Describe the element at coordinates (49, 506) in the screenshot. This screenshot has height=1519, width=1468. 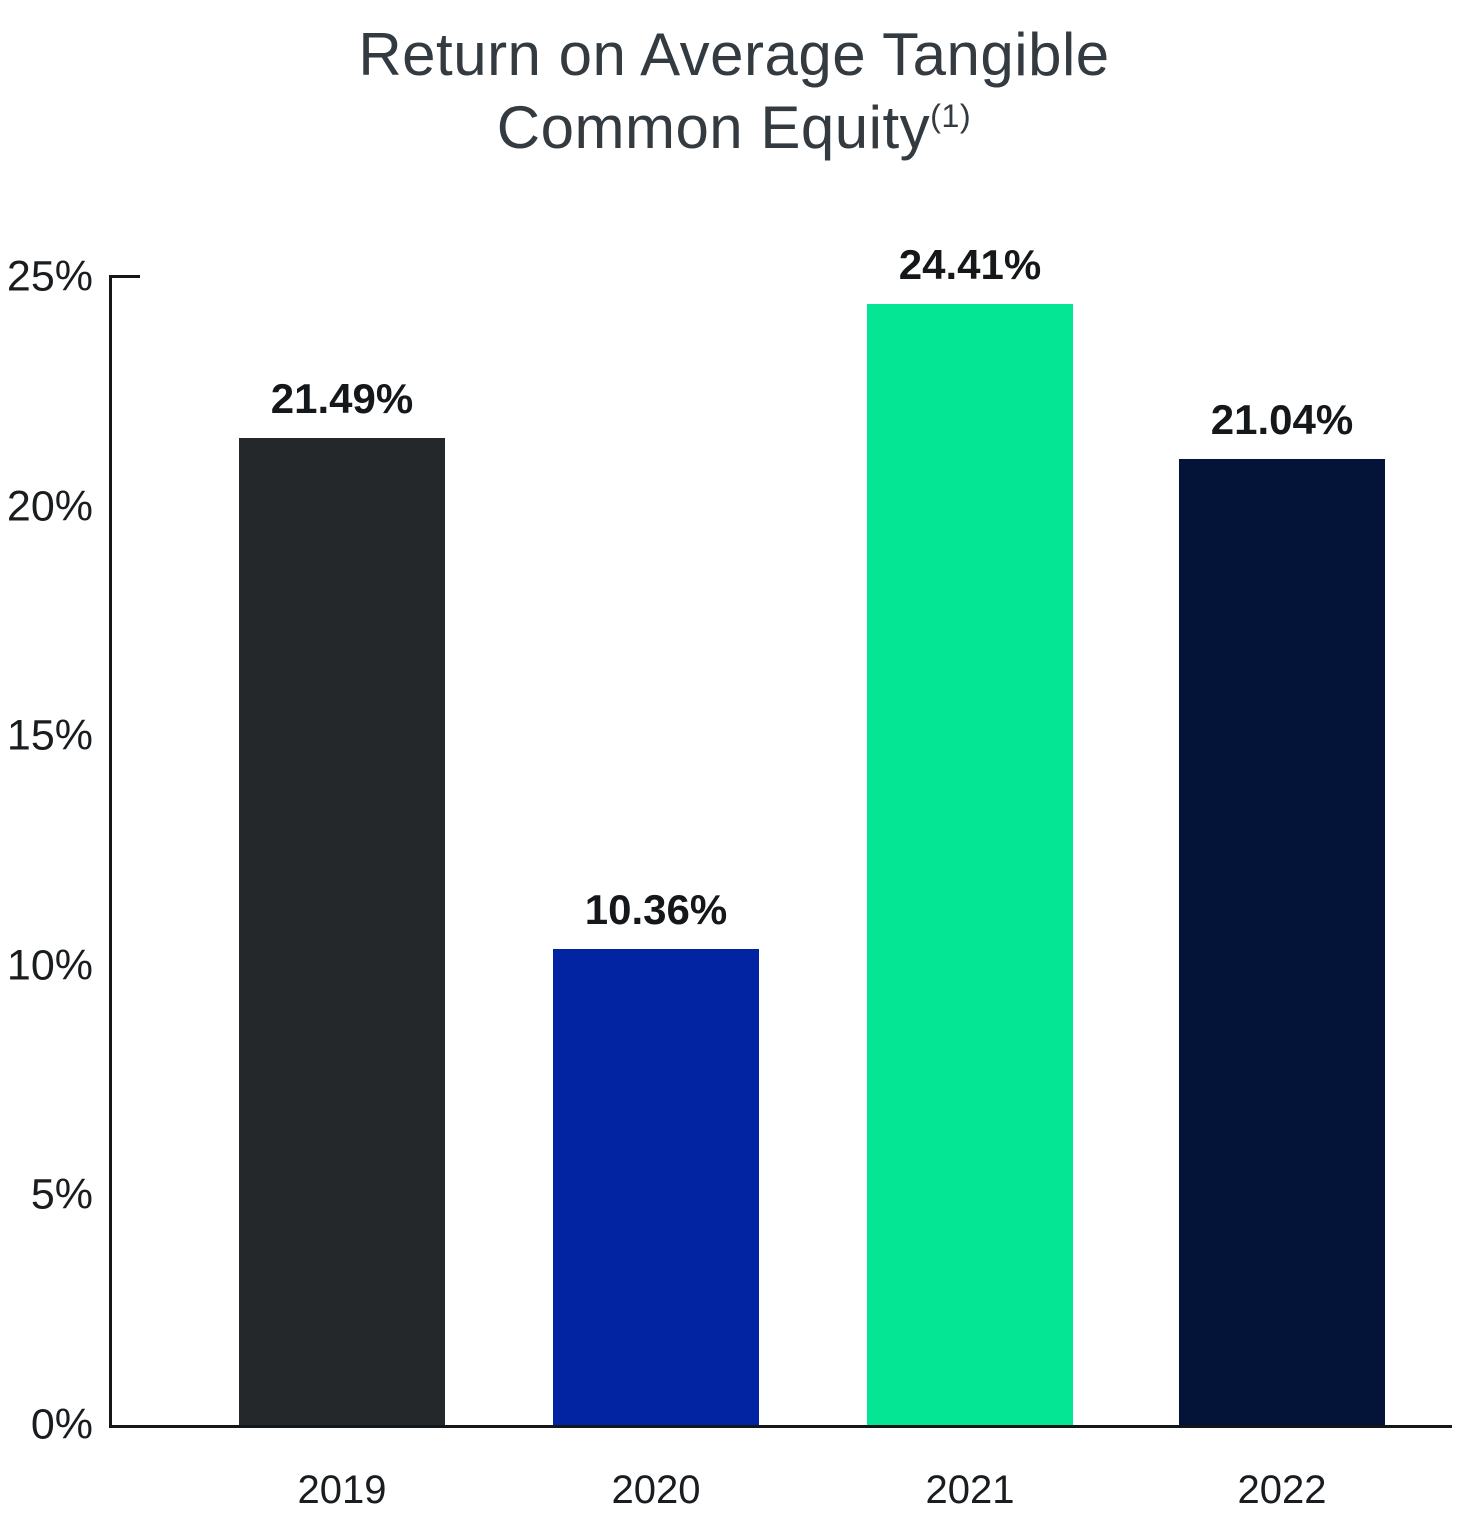
I see `y-axis-tick-label-20: 20%` at that location.